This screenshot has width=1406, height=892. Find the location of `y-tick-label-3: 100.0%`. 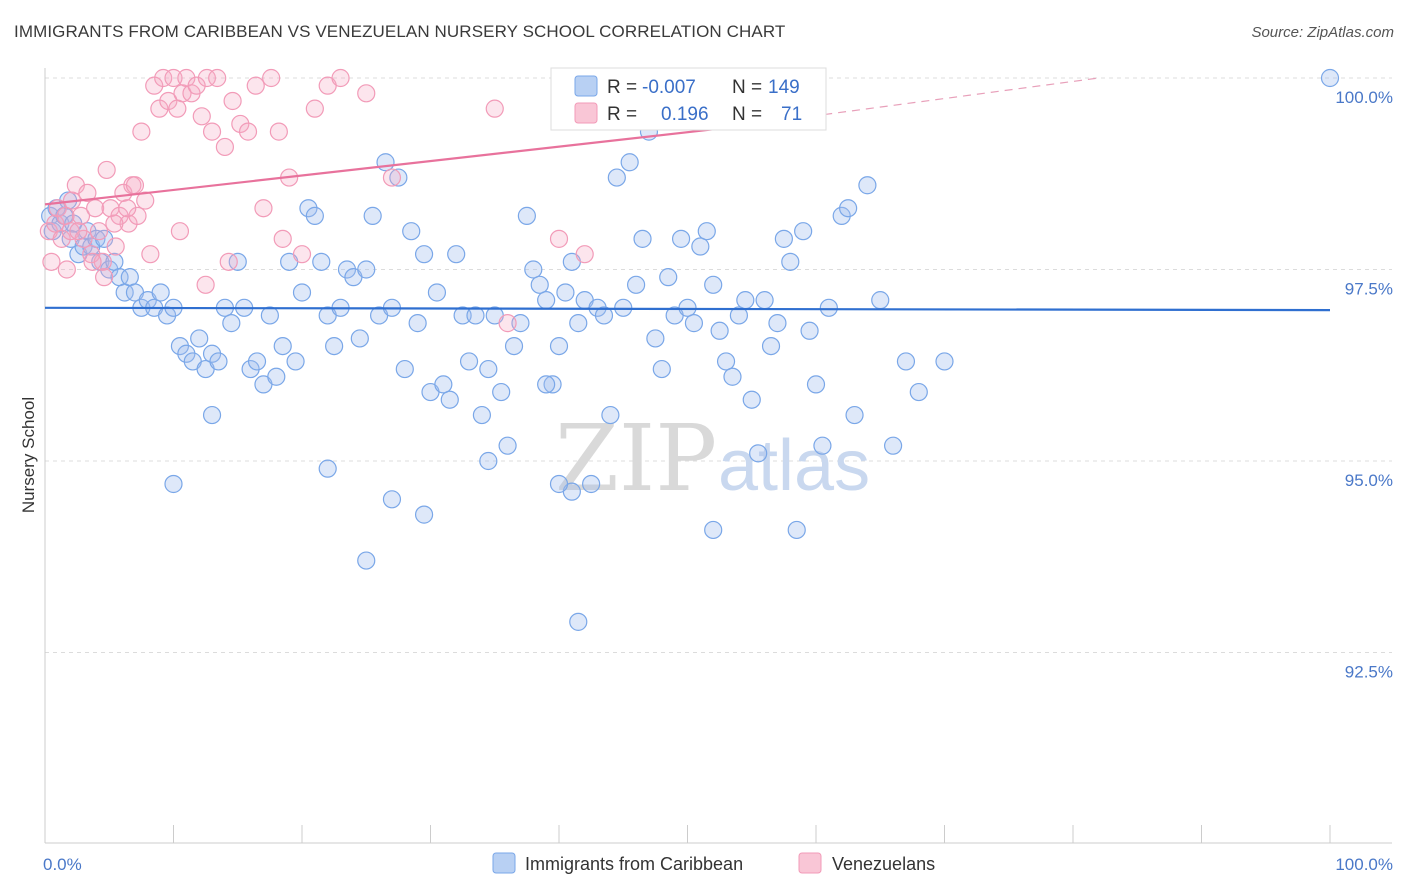

y-tick-label-3: 100.0% is located at coordinates (1364, 97).